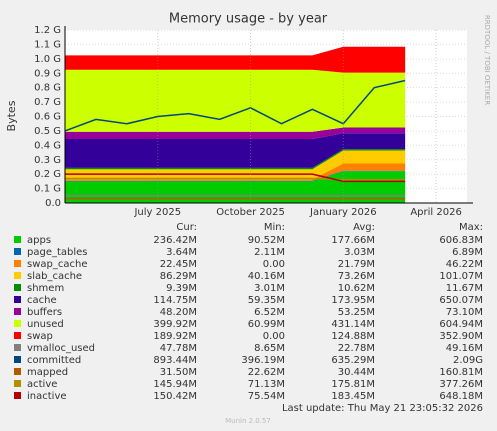 This screenshot has height=431, width=497. I want to click on chart-title: Memory usage - by year, so click(248, 19).